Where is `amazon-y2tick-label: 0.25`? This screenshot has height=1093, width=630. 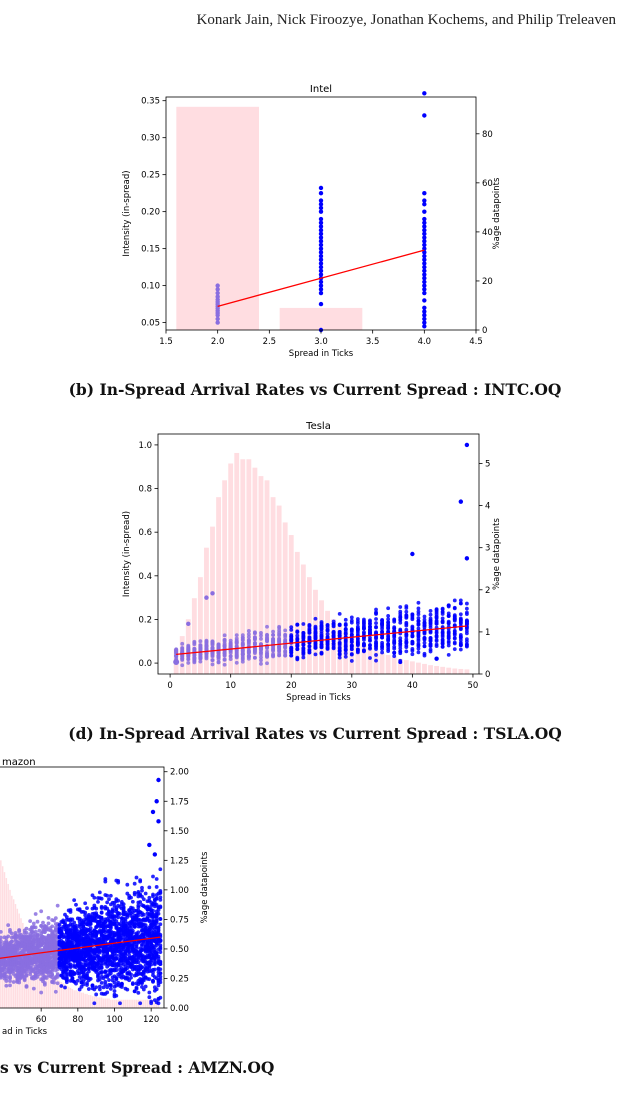 amazon-y2tick-label: 0.25 is located at coordinates (179, 979).